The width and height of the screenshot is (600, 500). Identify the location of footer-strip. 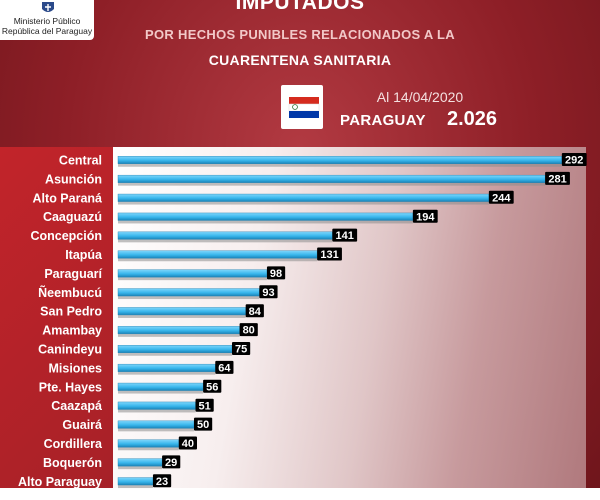
(300, 494).